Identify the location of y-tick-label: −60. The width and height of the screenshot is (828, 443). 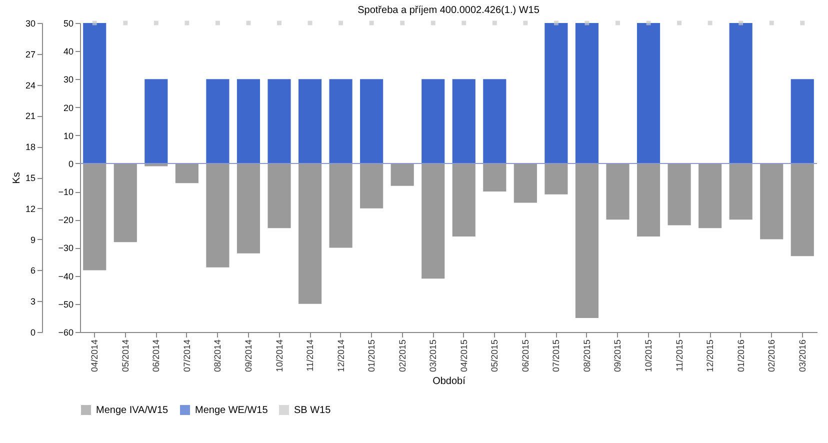
(66, 333).